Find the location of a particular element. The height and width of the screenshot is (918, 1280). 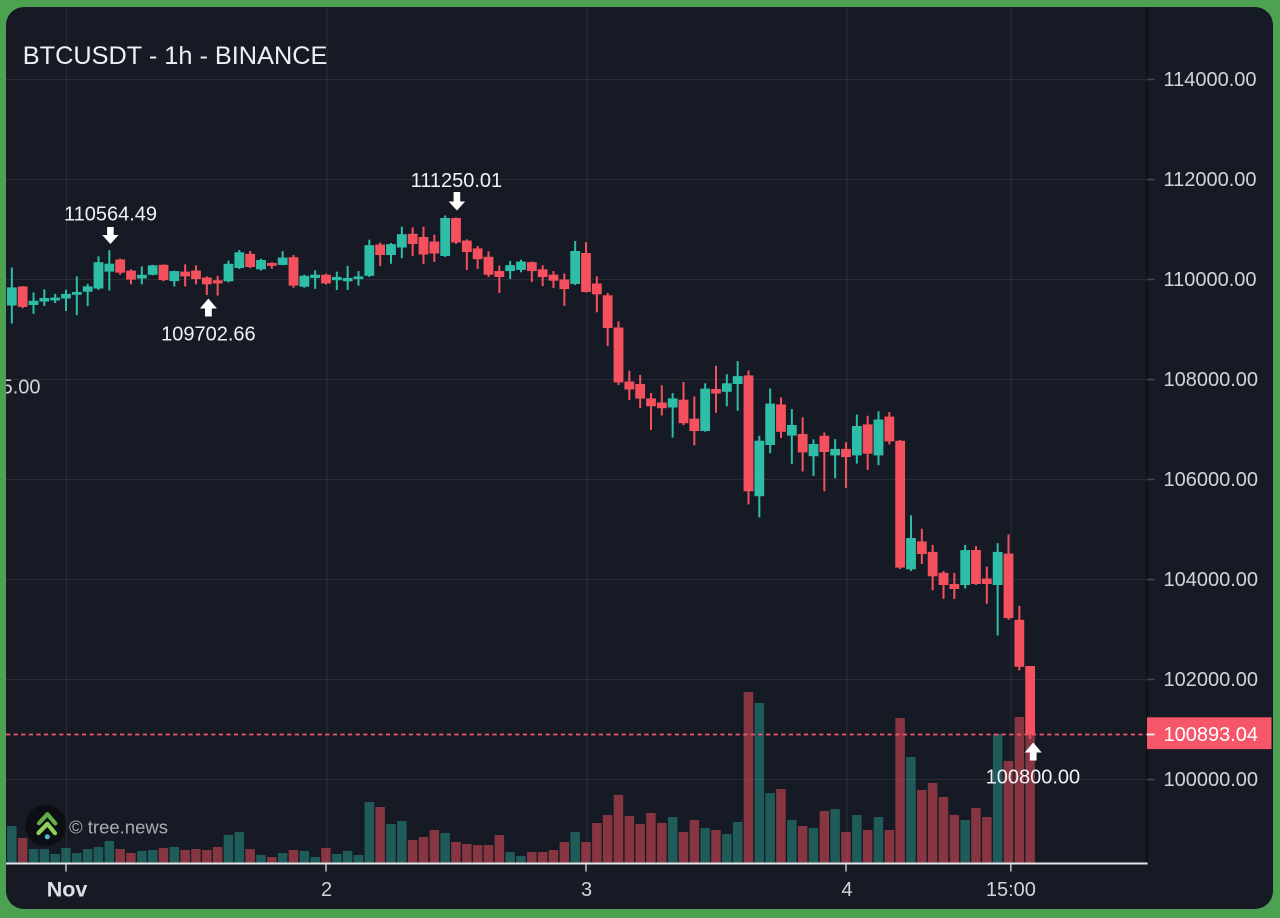

svg-text: 2 is located at coordinates (326, 890).